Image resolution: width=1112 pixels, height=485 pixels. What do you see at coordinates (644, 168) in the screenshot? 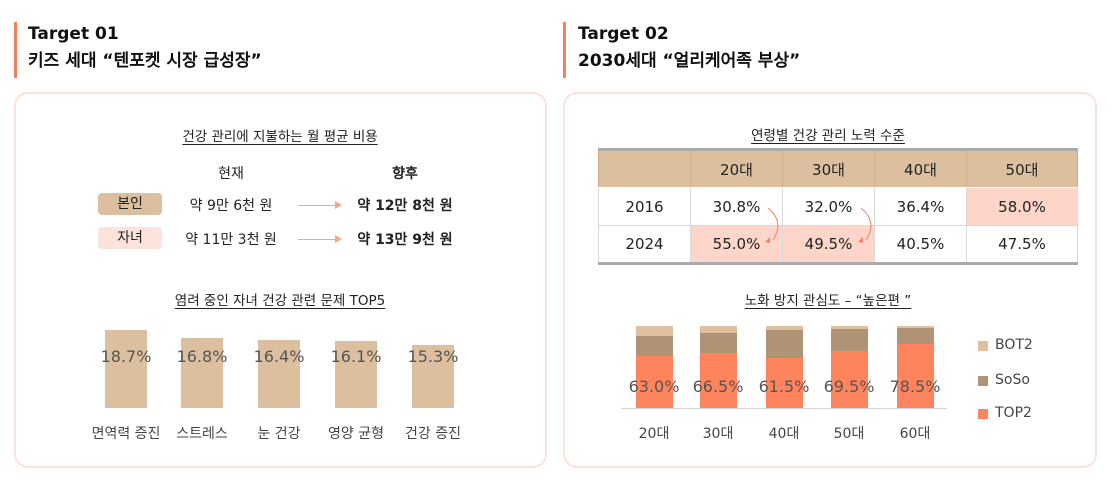
I see `table-header` at bounding box center [644, 168].